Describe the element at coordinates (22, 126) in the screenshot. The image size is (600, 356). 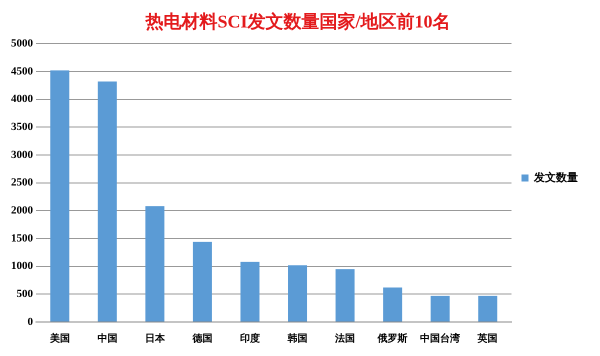
I see `y-tick-label: 3500` at that location.